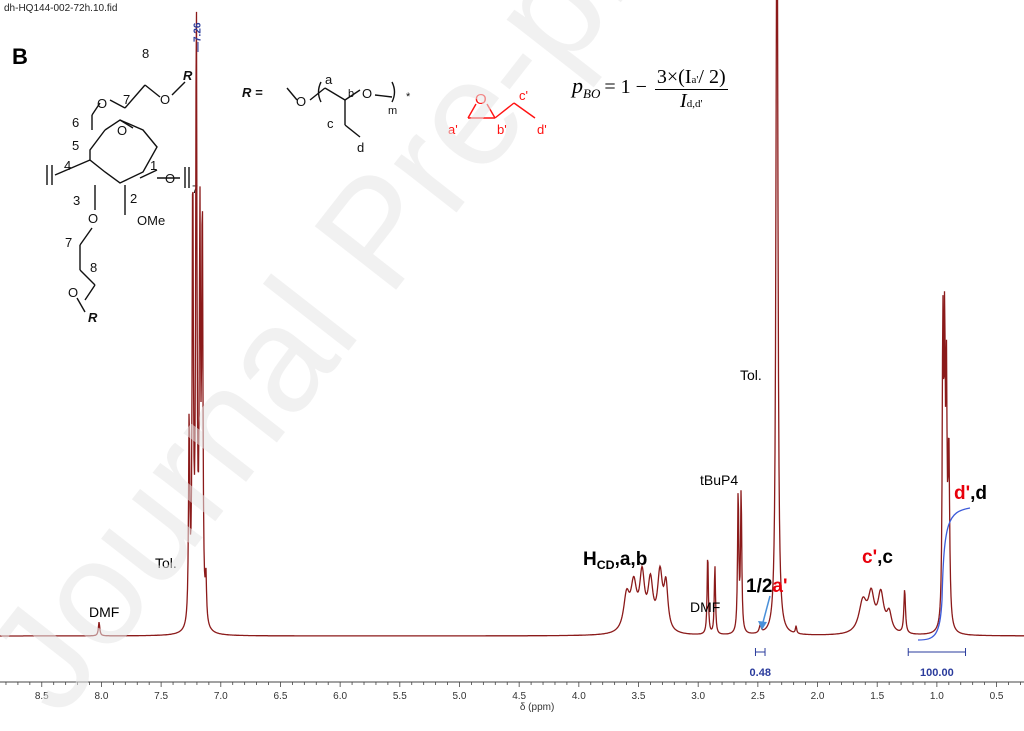  Describe the element at coordinates (758, 696) in the screenshot. I see `x-tick-label: 2.5` at that location.